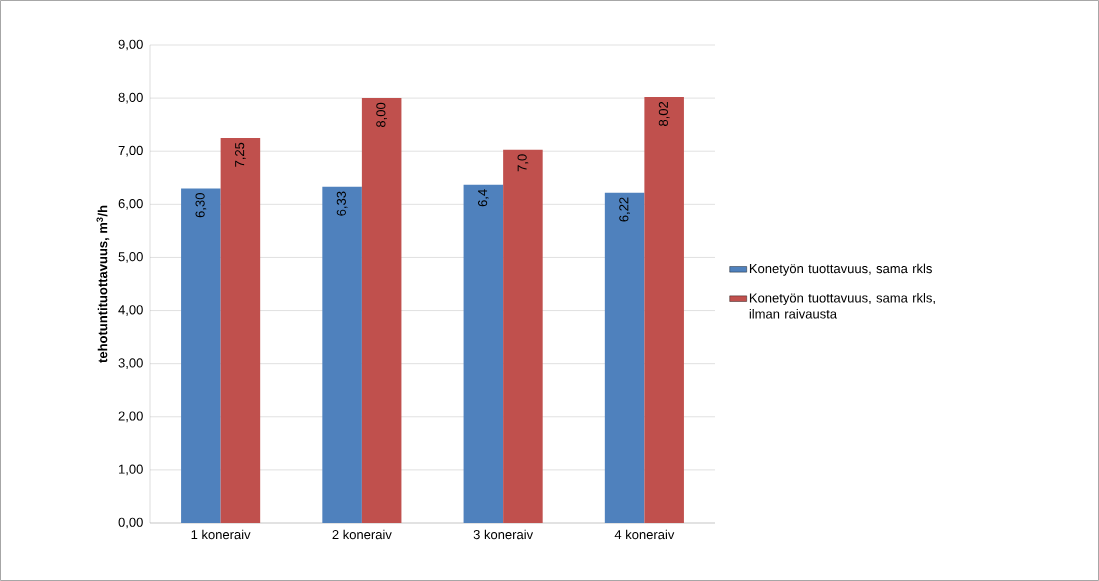 The width and height of the screenshot is (1099, 581). I want to click on data-label: 7,0, so click(523, 163).